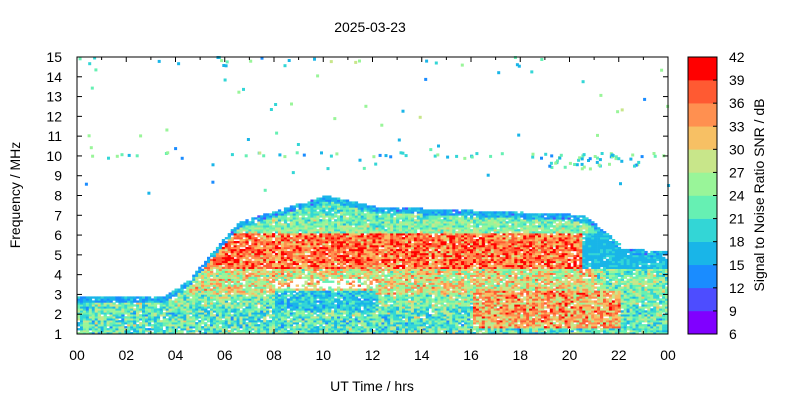 This screenshot has height=400, width=800. Describe the element at coordinates (370, 27) in the screenshot. I see `chart-title: 2025-03-23` at that location.